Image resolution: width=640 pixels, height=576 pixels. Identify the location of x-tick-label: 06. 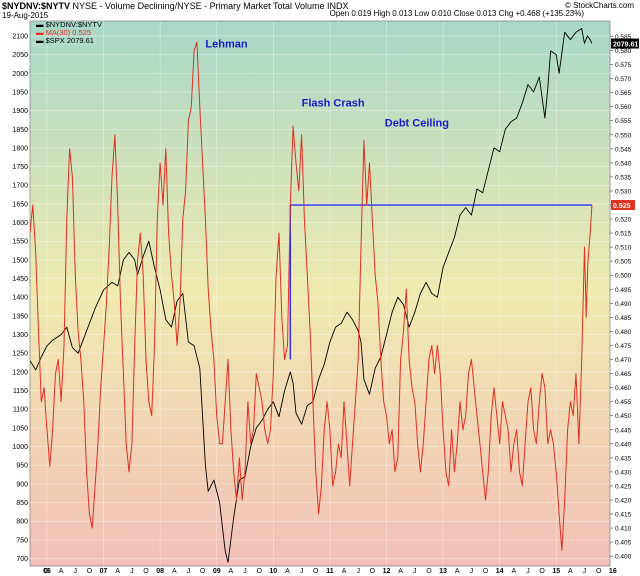
(47, 571).